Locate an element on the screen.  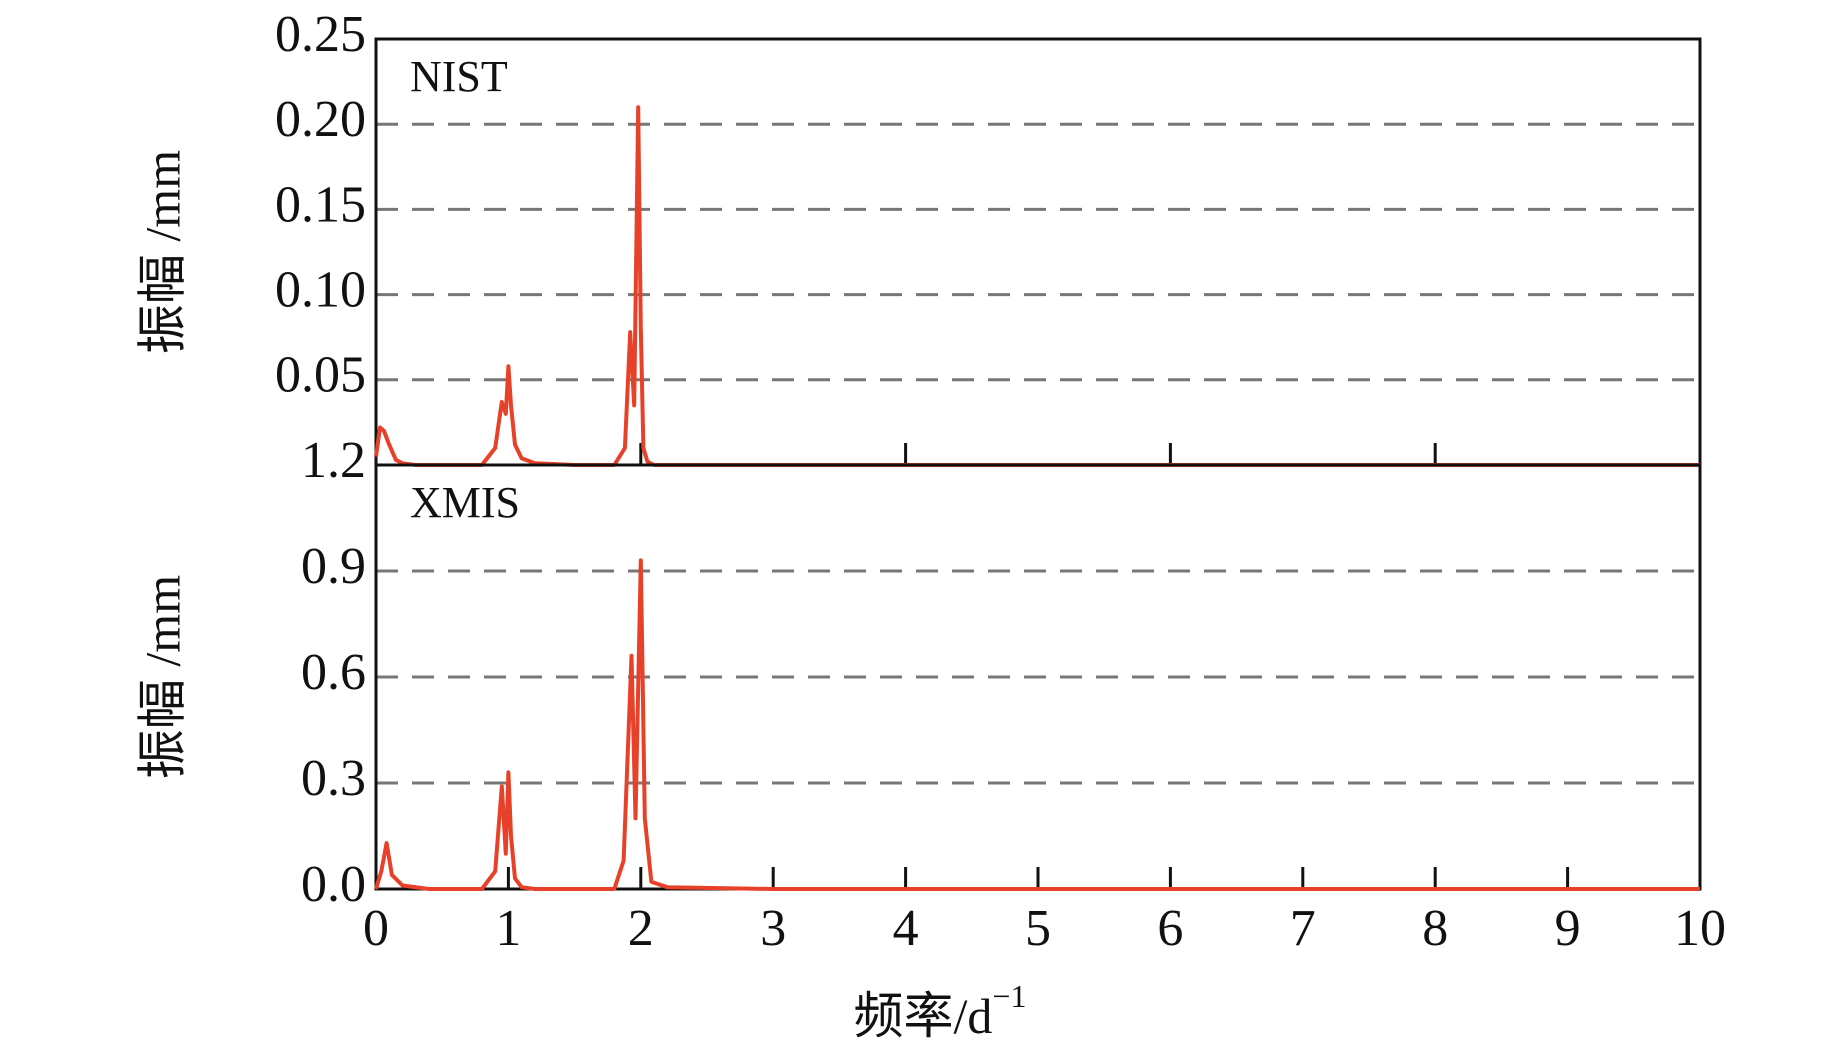
y-tick-label: 0.0 is located at coordinates (333, 884).